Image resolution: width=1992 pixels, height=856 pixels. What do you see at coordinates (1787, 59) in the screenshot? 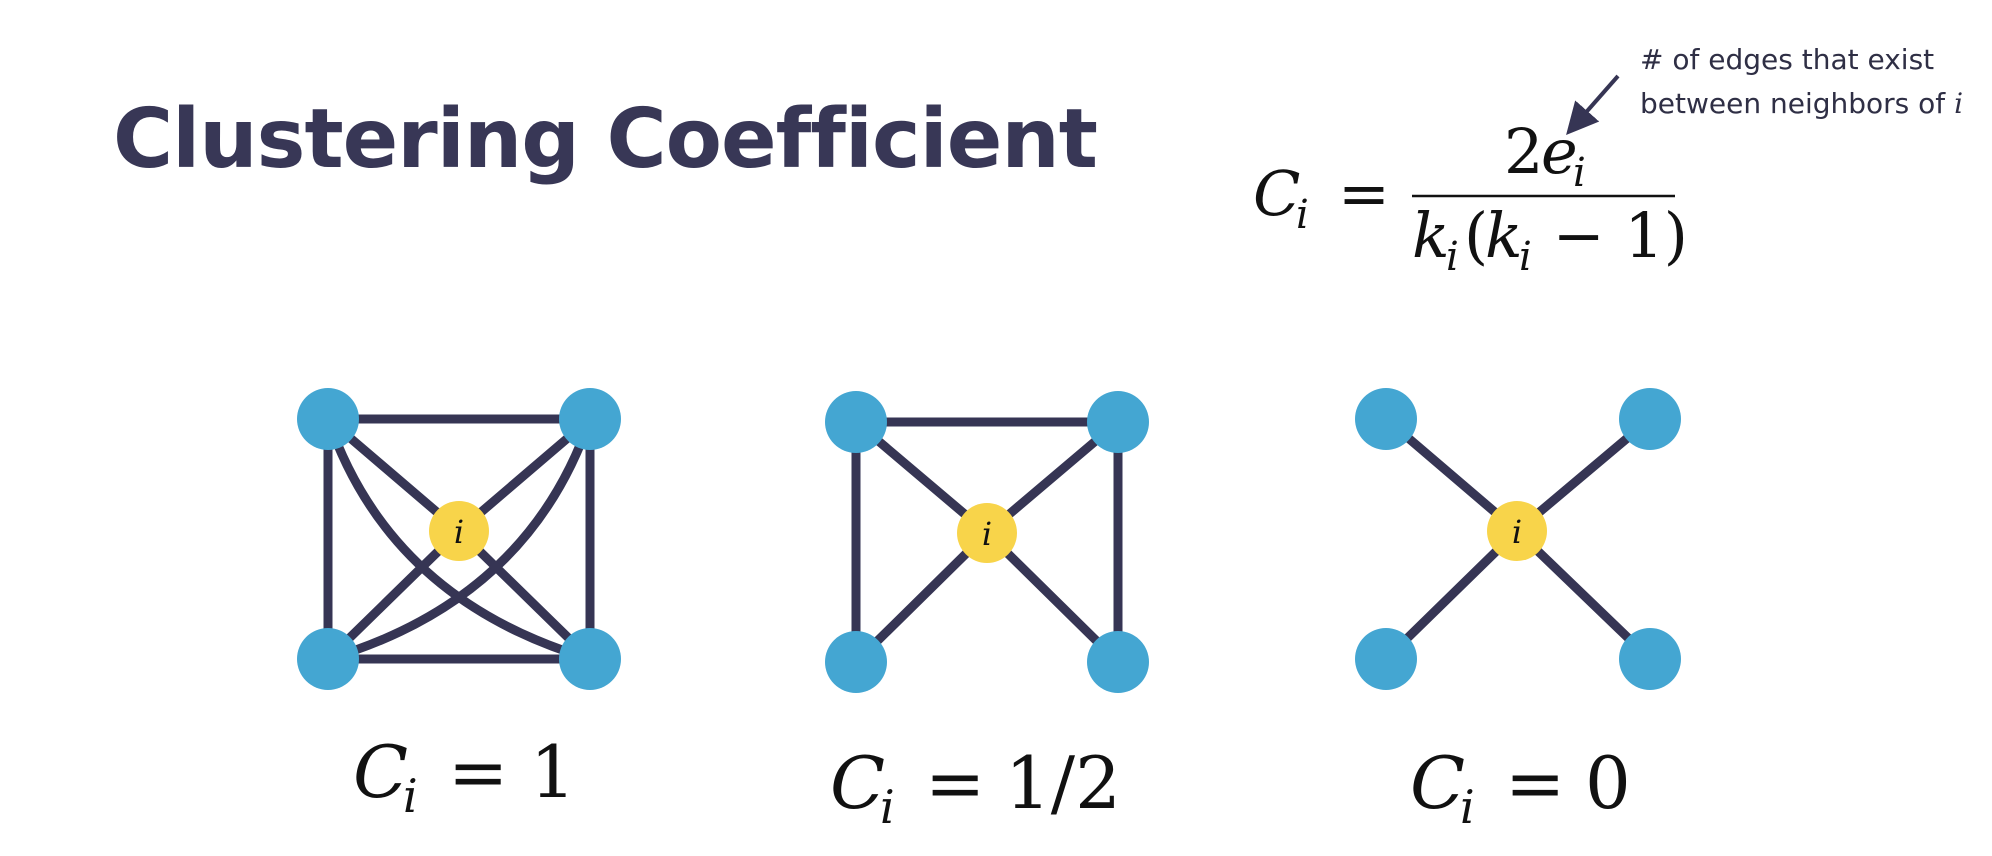
I see `annotation-line-1: # of edges that exist` at bounding box center [1787, 59].